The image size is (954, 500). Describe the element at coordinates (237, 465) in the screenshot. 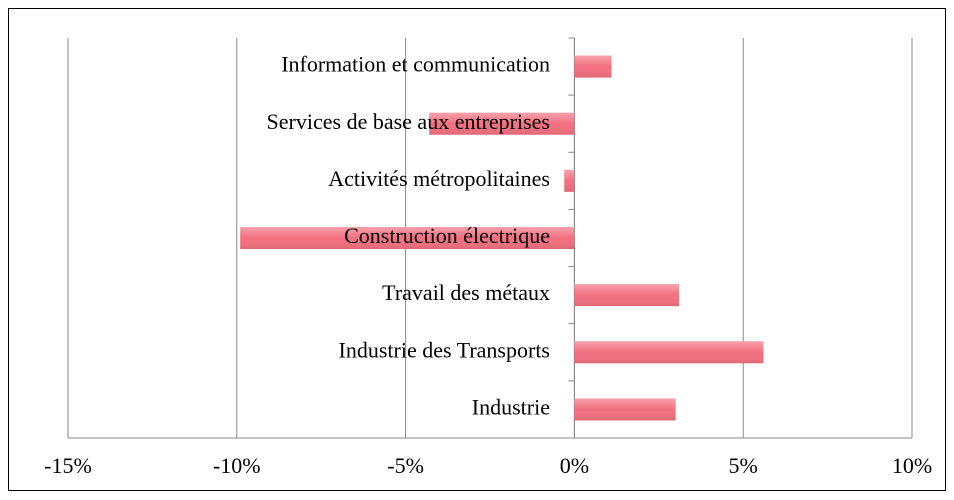

I see `x-tick-label: -10%` at that location.